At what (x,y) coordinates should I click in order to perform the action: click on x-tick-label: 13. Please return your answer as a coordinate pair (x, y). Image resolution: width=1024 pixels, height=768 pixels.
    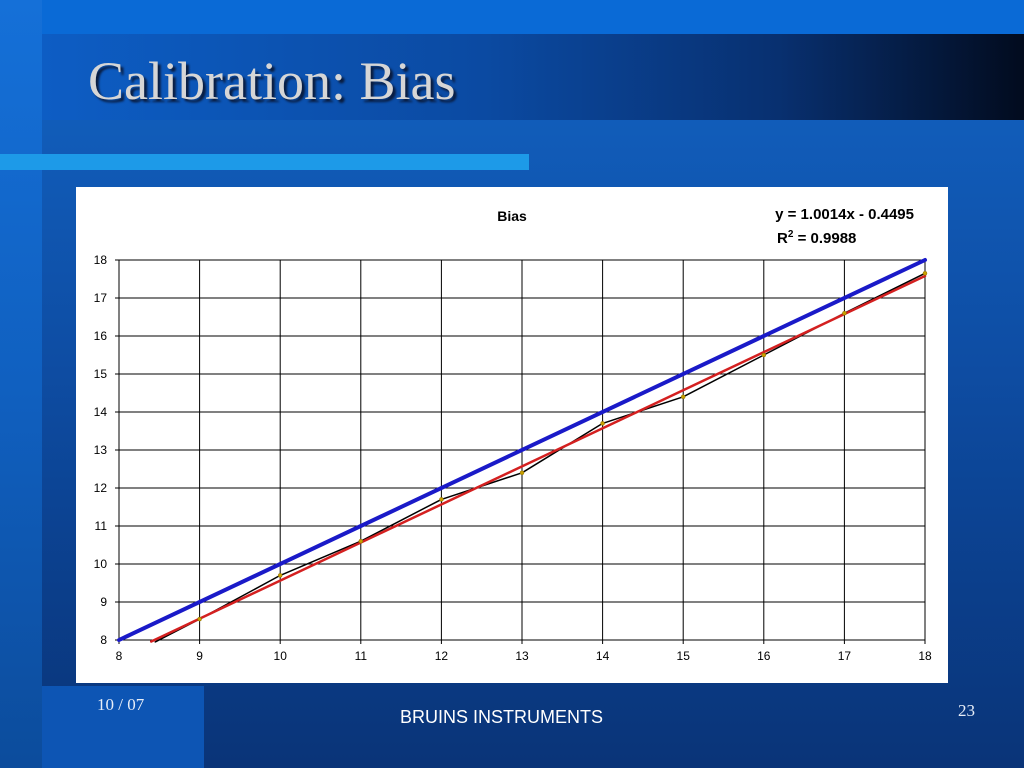
    Looking at the image, I should click on (522, 656).